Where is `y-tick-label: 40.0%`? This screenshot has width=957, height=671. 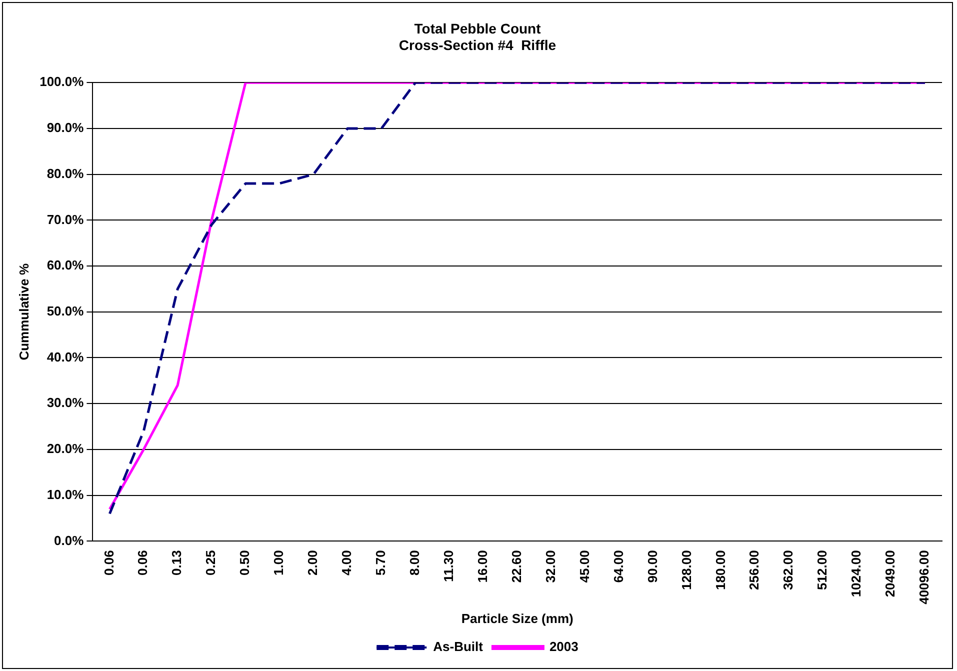 y-tick-label: 40.0% is located at coordinates (65, 356).